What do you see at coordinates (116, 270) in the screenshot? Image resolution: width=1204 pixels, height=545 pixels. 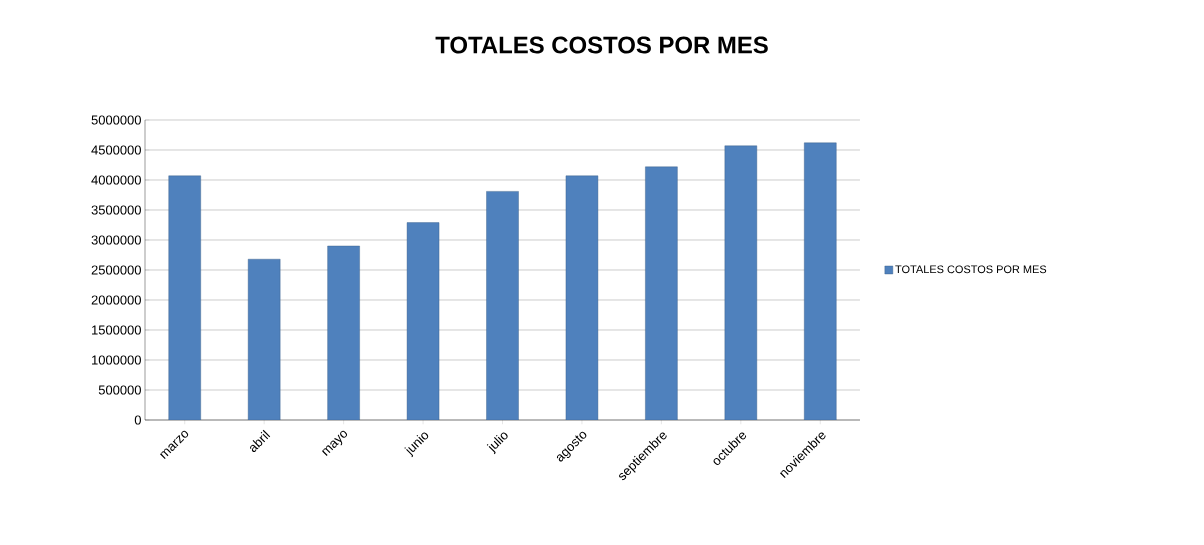 I see `y-tick-label: 2500000` at bounding box center [116, 270].